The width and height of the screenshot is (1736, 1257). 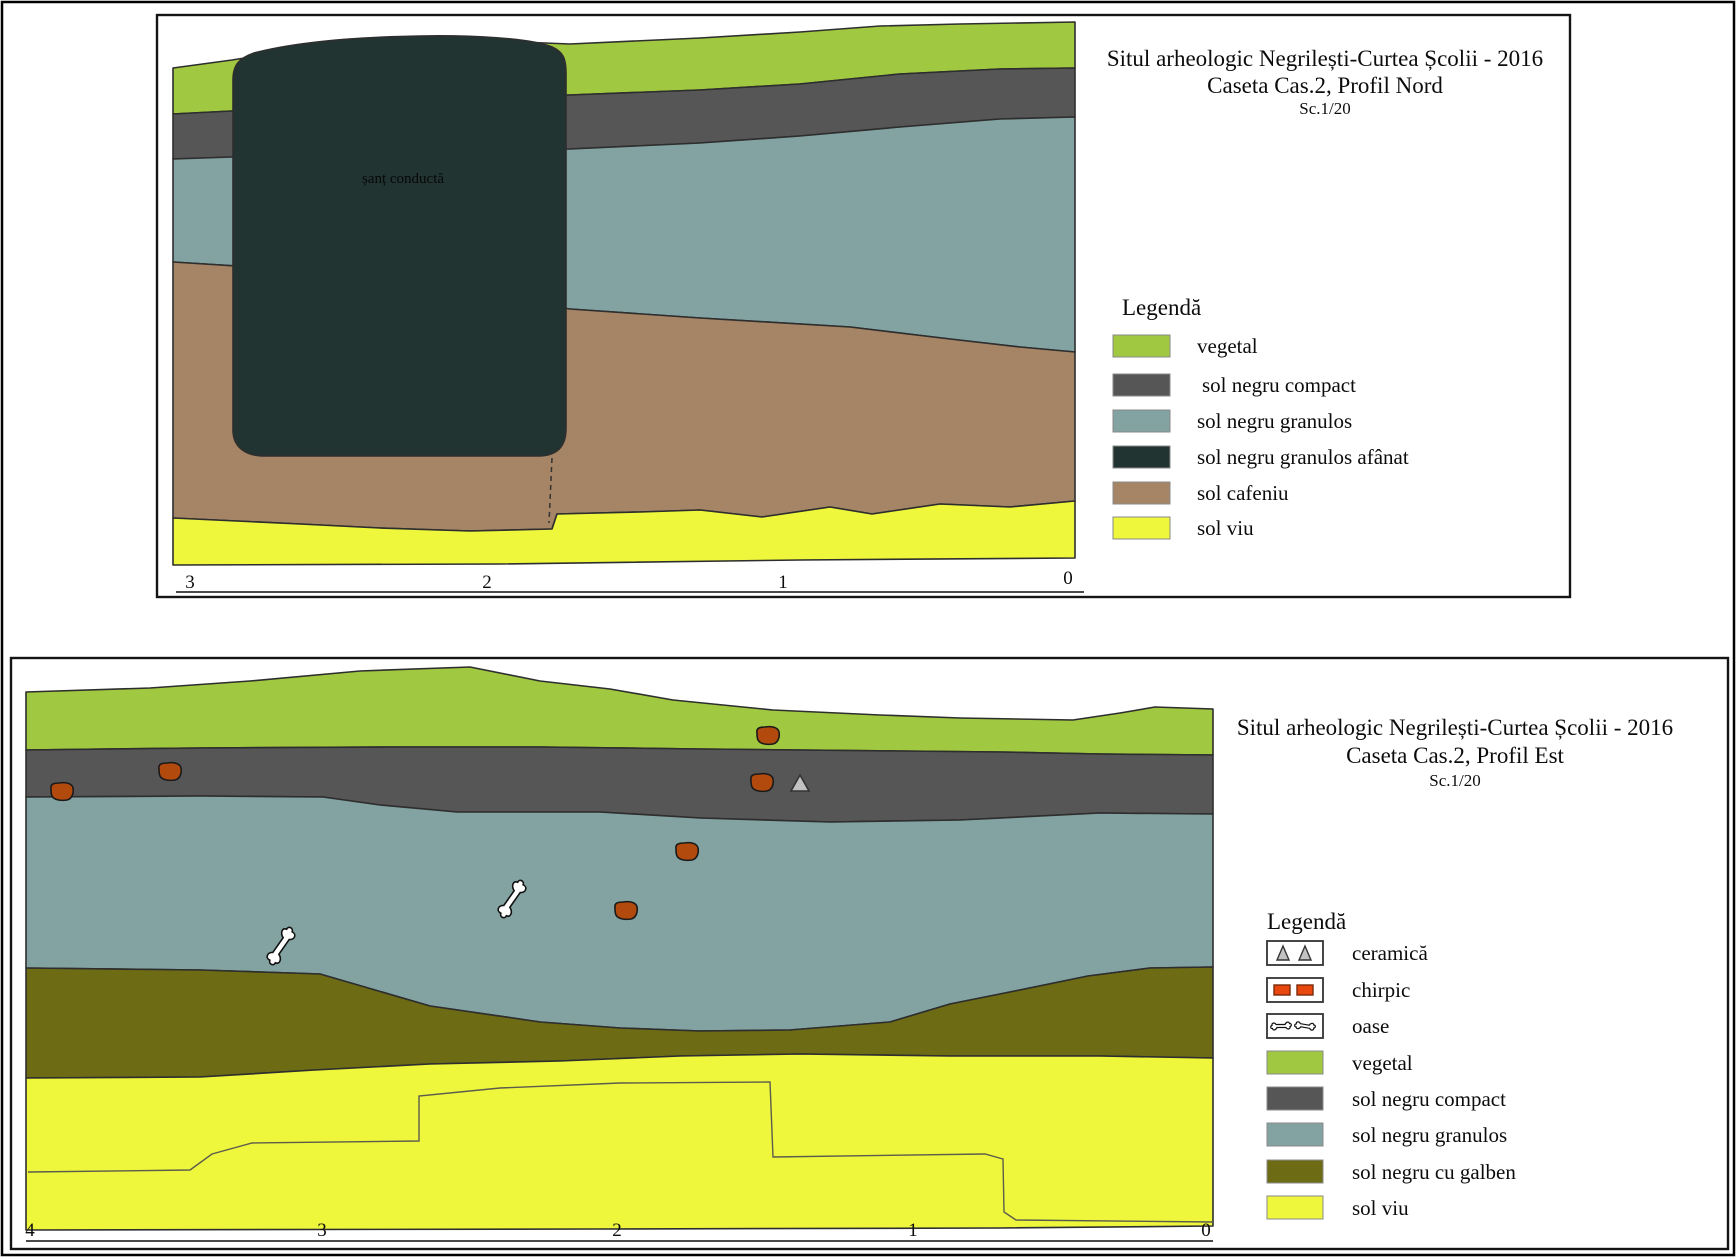 What do you see at coordinates (620, 1152) in the screenshot?
I see `excavation-step-line` at bounding box center [620, 1152].